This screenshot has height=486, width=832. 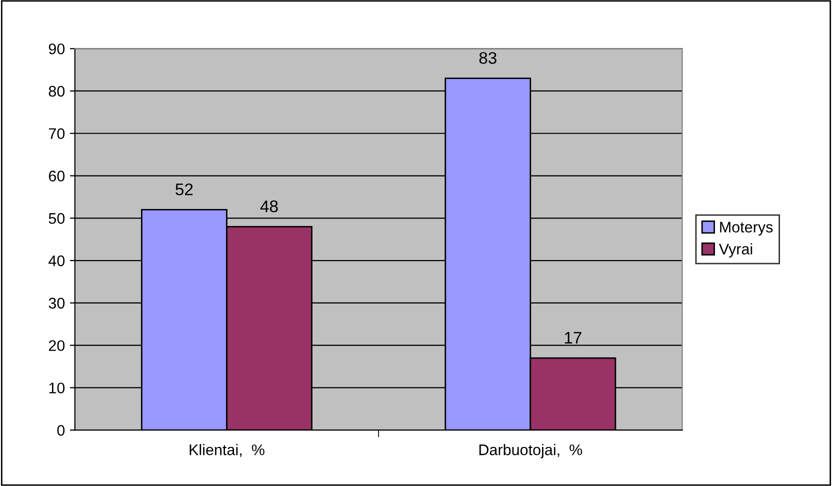 What do you see at coordinates (56, 48) in the screenshot?
I see `y-tick-label: 90` at bounding box center [56, 48].